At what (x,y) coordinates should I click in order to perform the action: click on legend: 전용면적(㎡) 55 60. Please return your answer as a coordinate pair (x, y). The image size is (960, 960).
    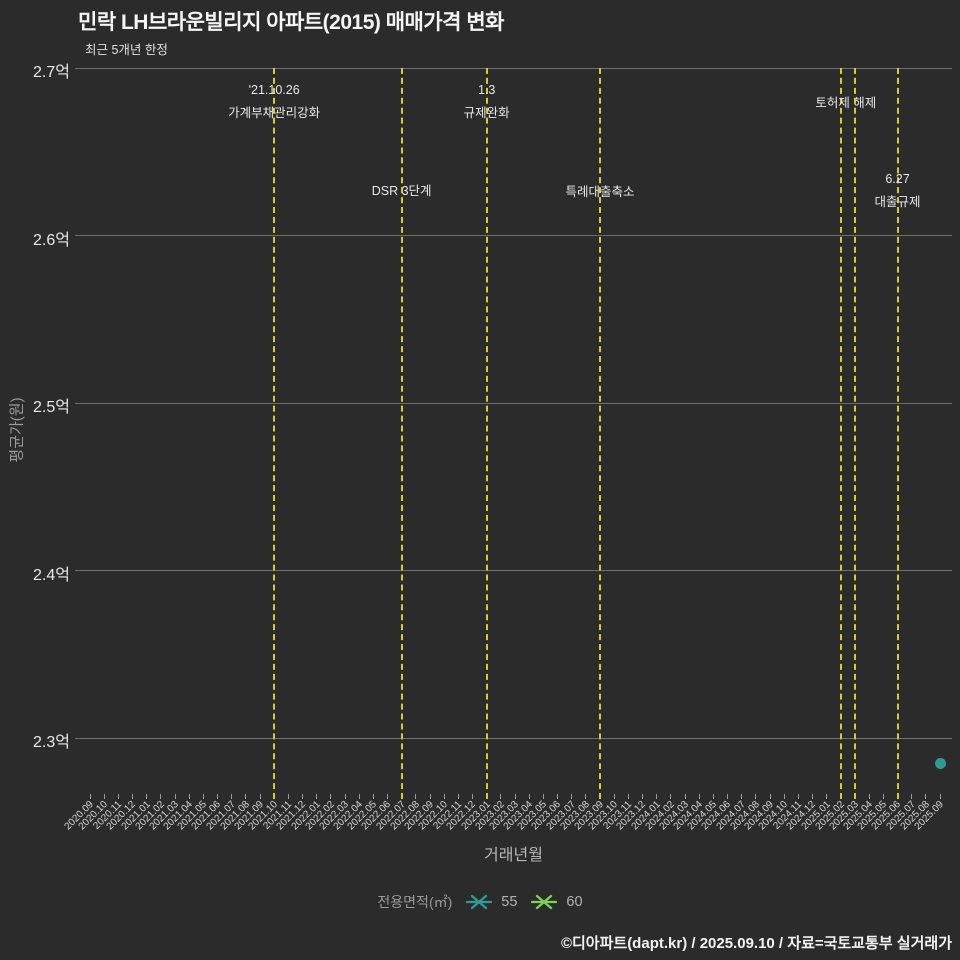
    Looking at the image, I should click on (480, 902).